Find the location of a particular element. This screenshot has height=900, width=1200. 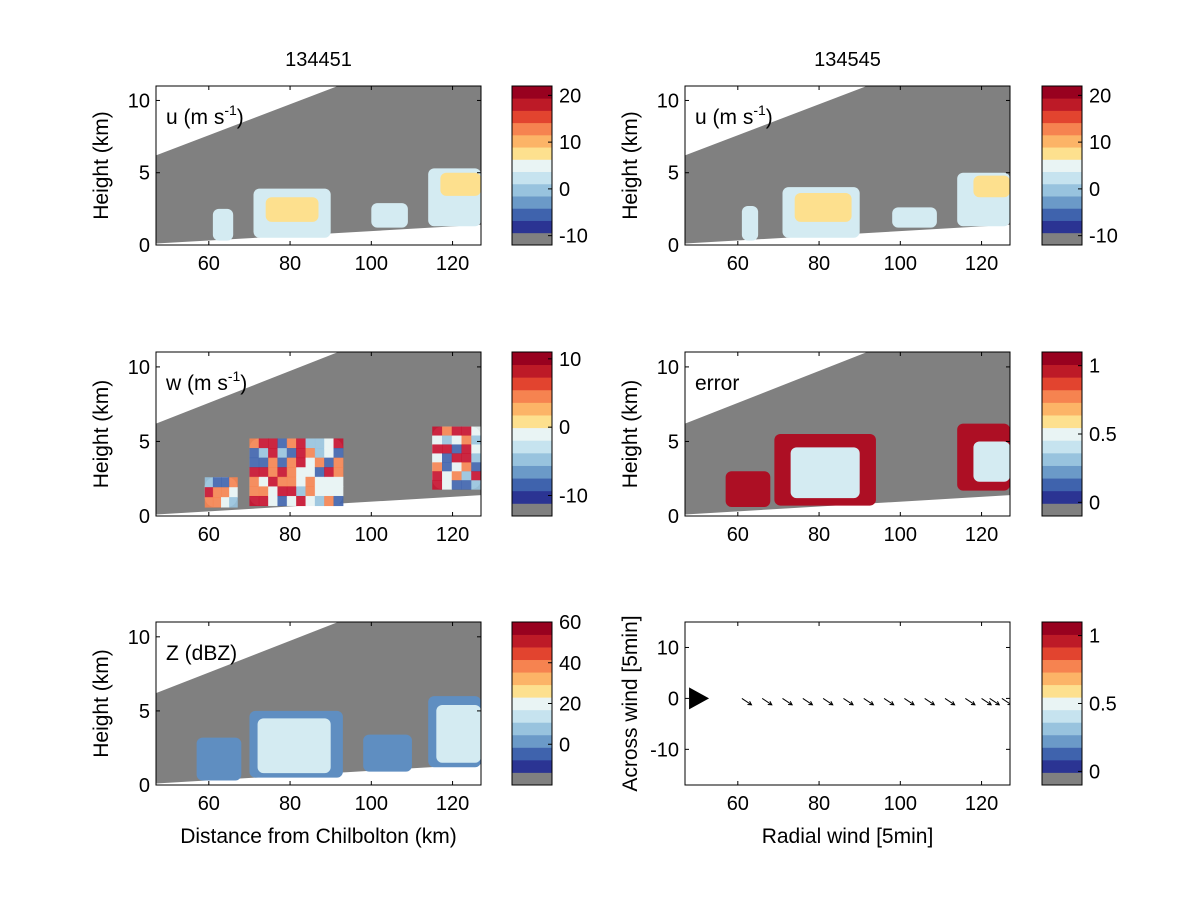

y-tick-label: 10 is located at coordinates (139, 638).